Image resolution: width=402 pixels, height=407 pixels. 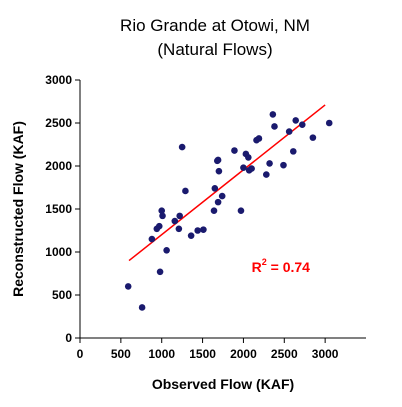 I want to click on x-tick-label: 1500, so click(x=202, y=354).